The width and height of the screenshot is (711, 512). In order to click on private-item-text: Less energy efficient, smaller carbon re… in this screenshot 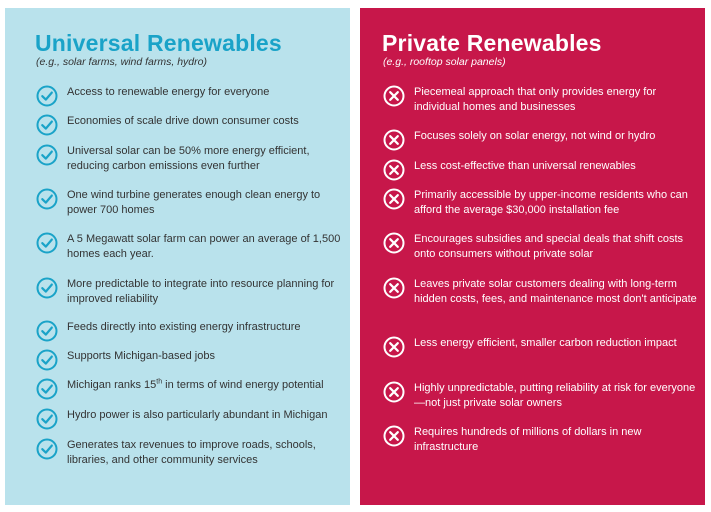, I will do `click(545, 343)`.